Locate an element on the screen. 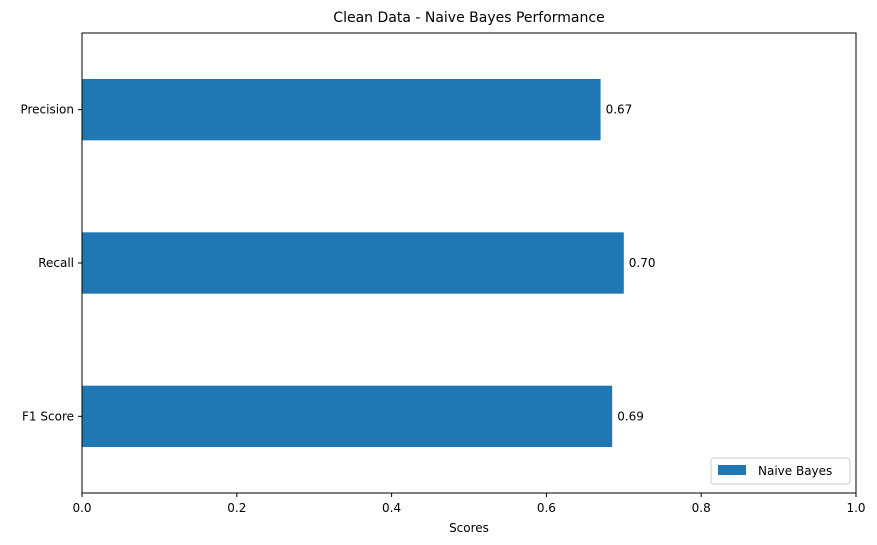 The height and width of the screenshot is (545, 877). legend-frame is located at coordinates (780, 471).